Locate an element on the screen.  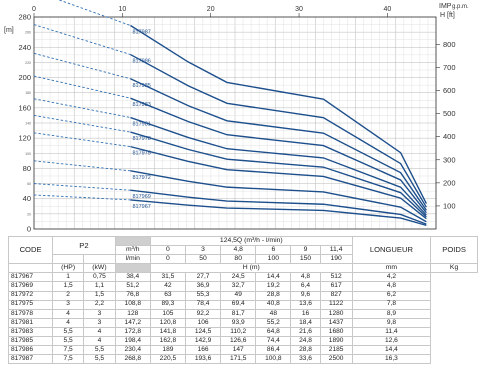
hp-cell: 2 is located at coordinates (68, 295).